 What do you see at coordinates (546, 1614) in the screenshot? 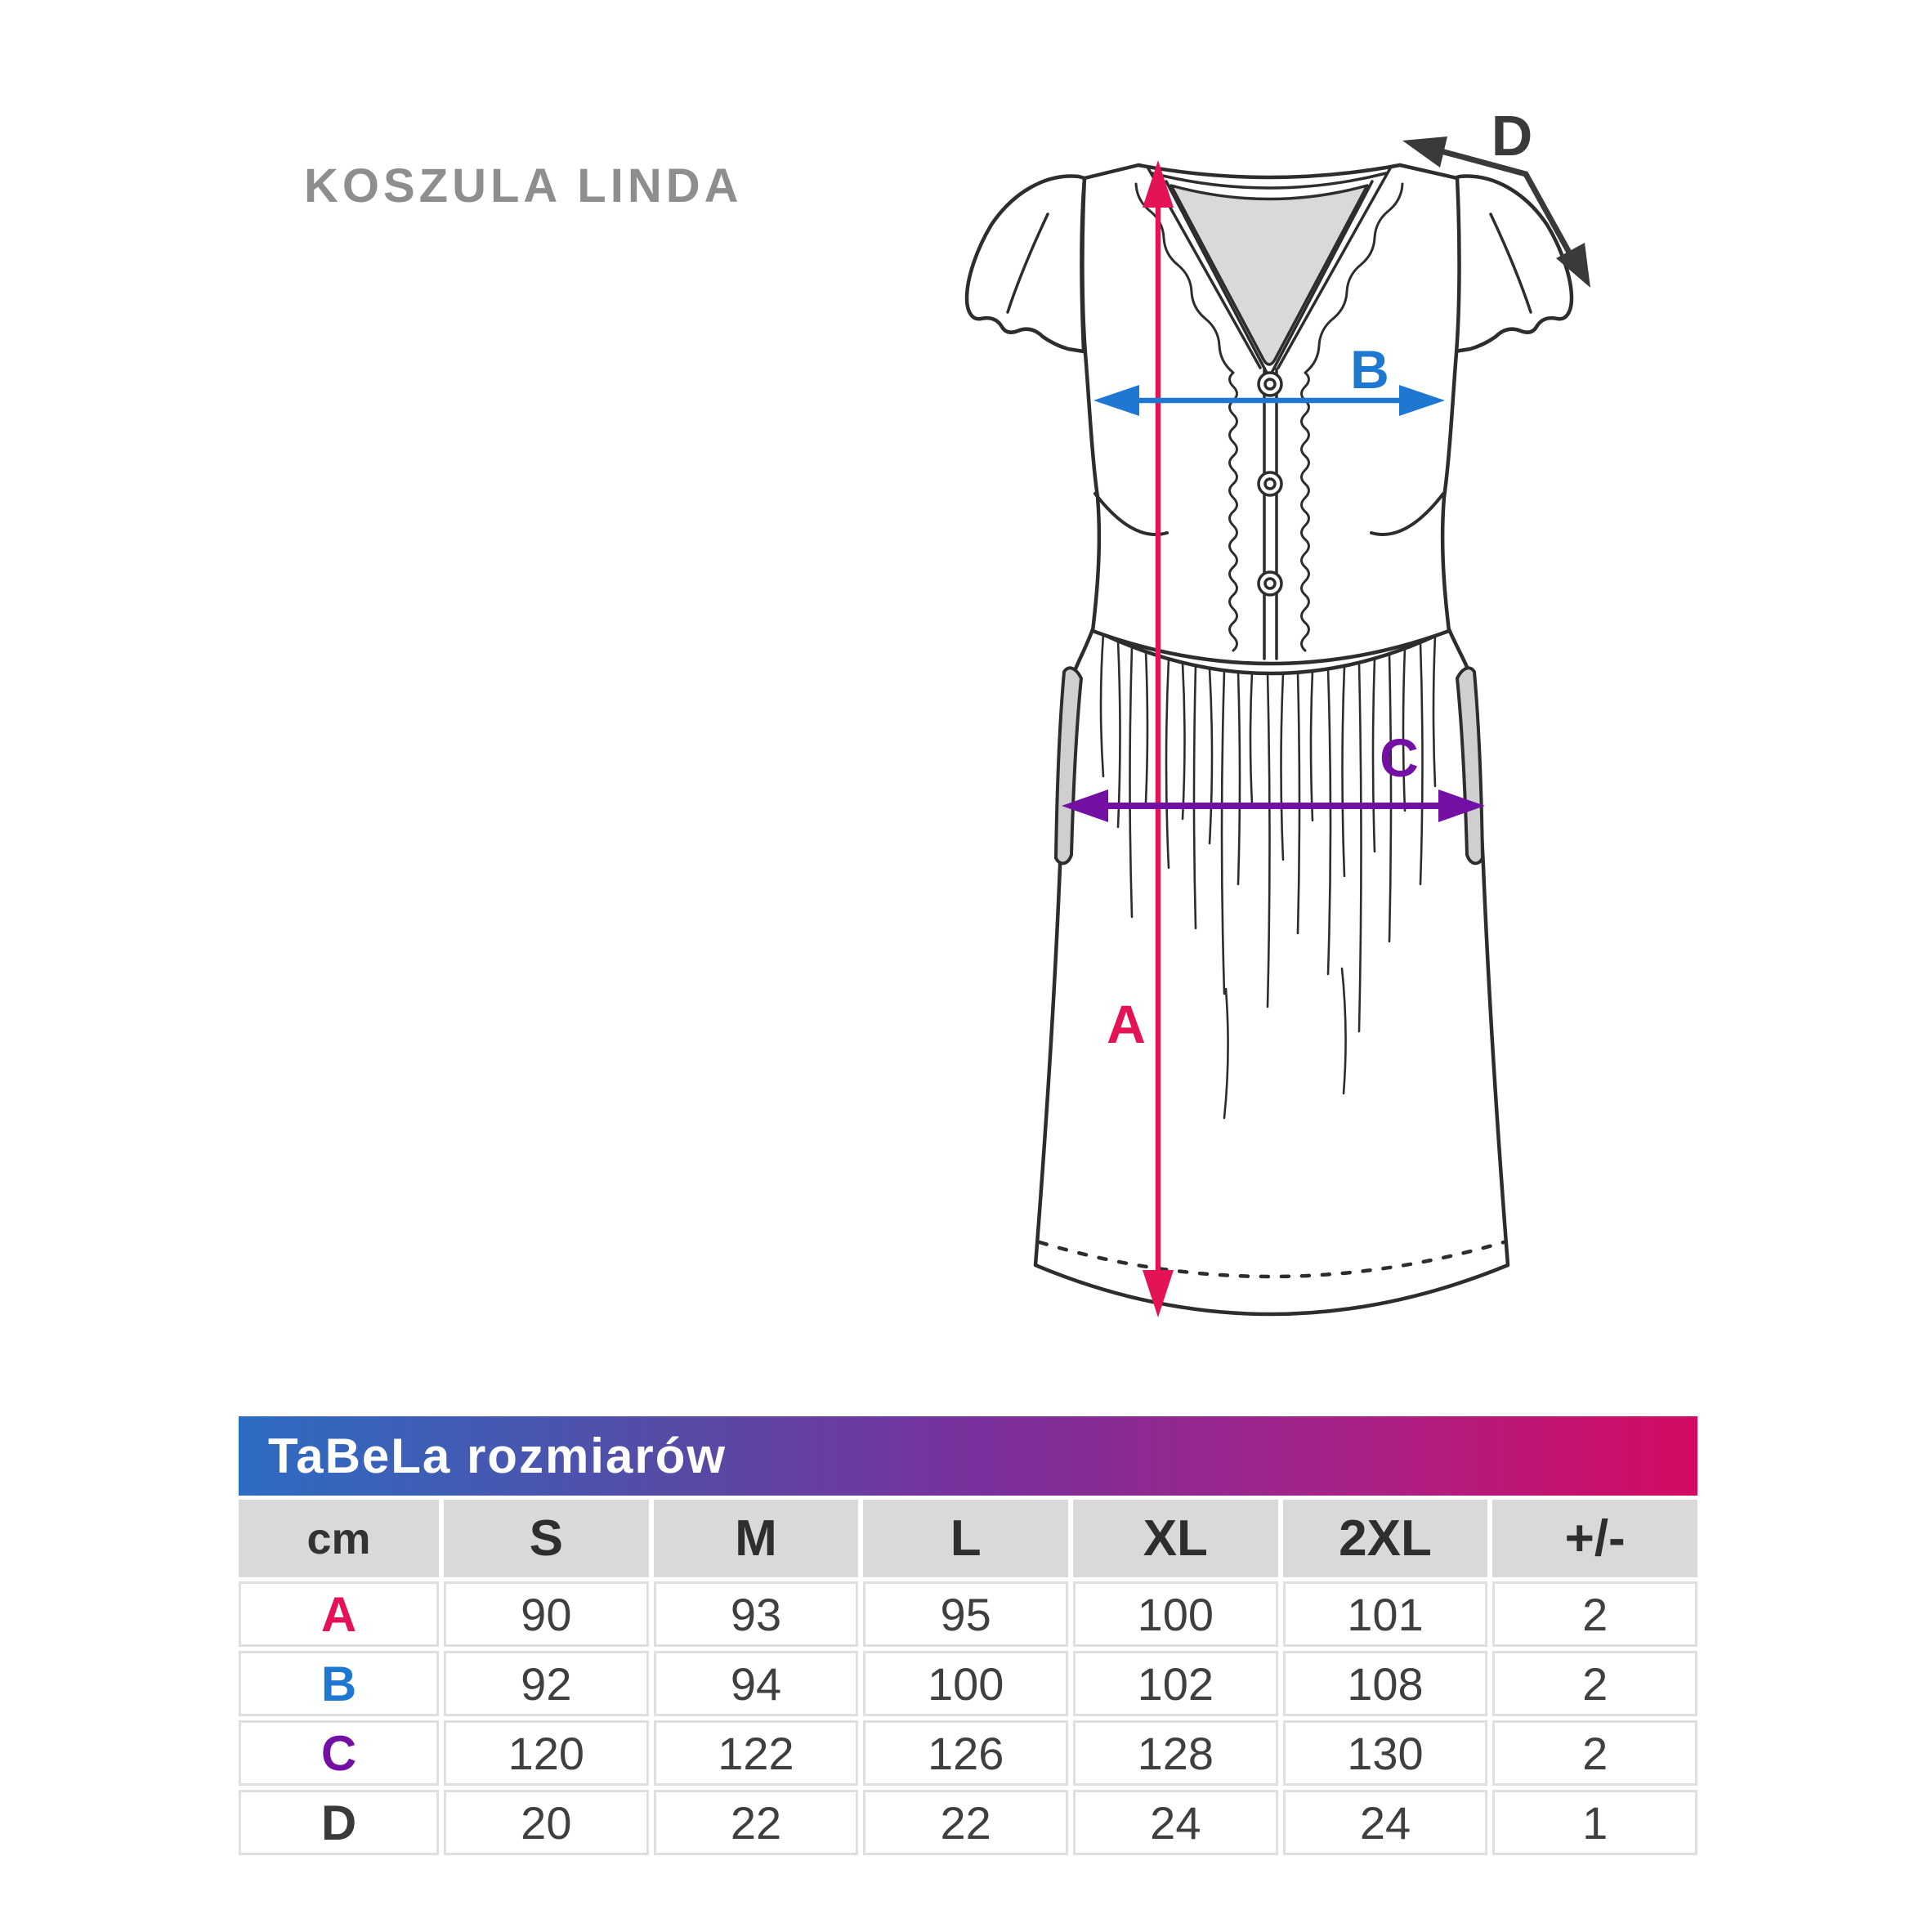
I see `value-A-s: 90` at bounding box center [546, 1614].